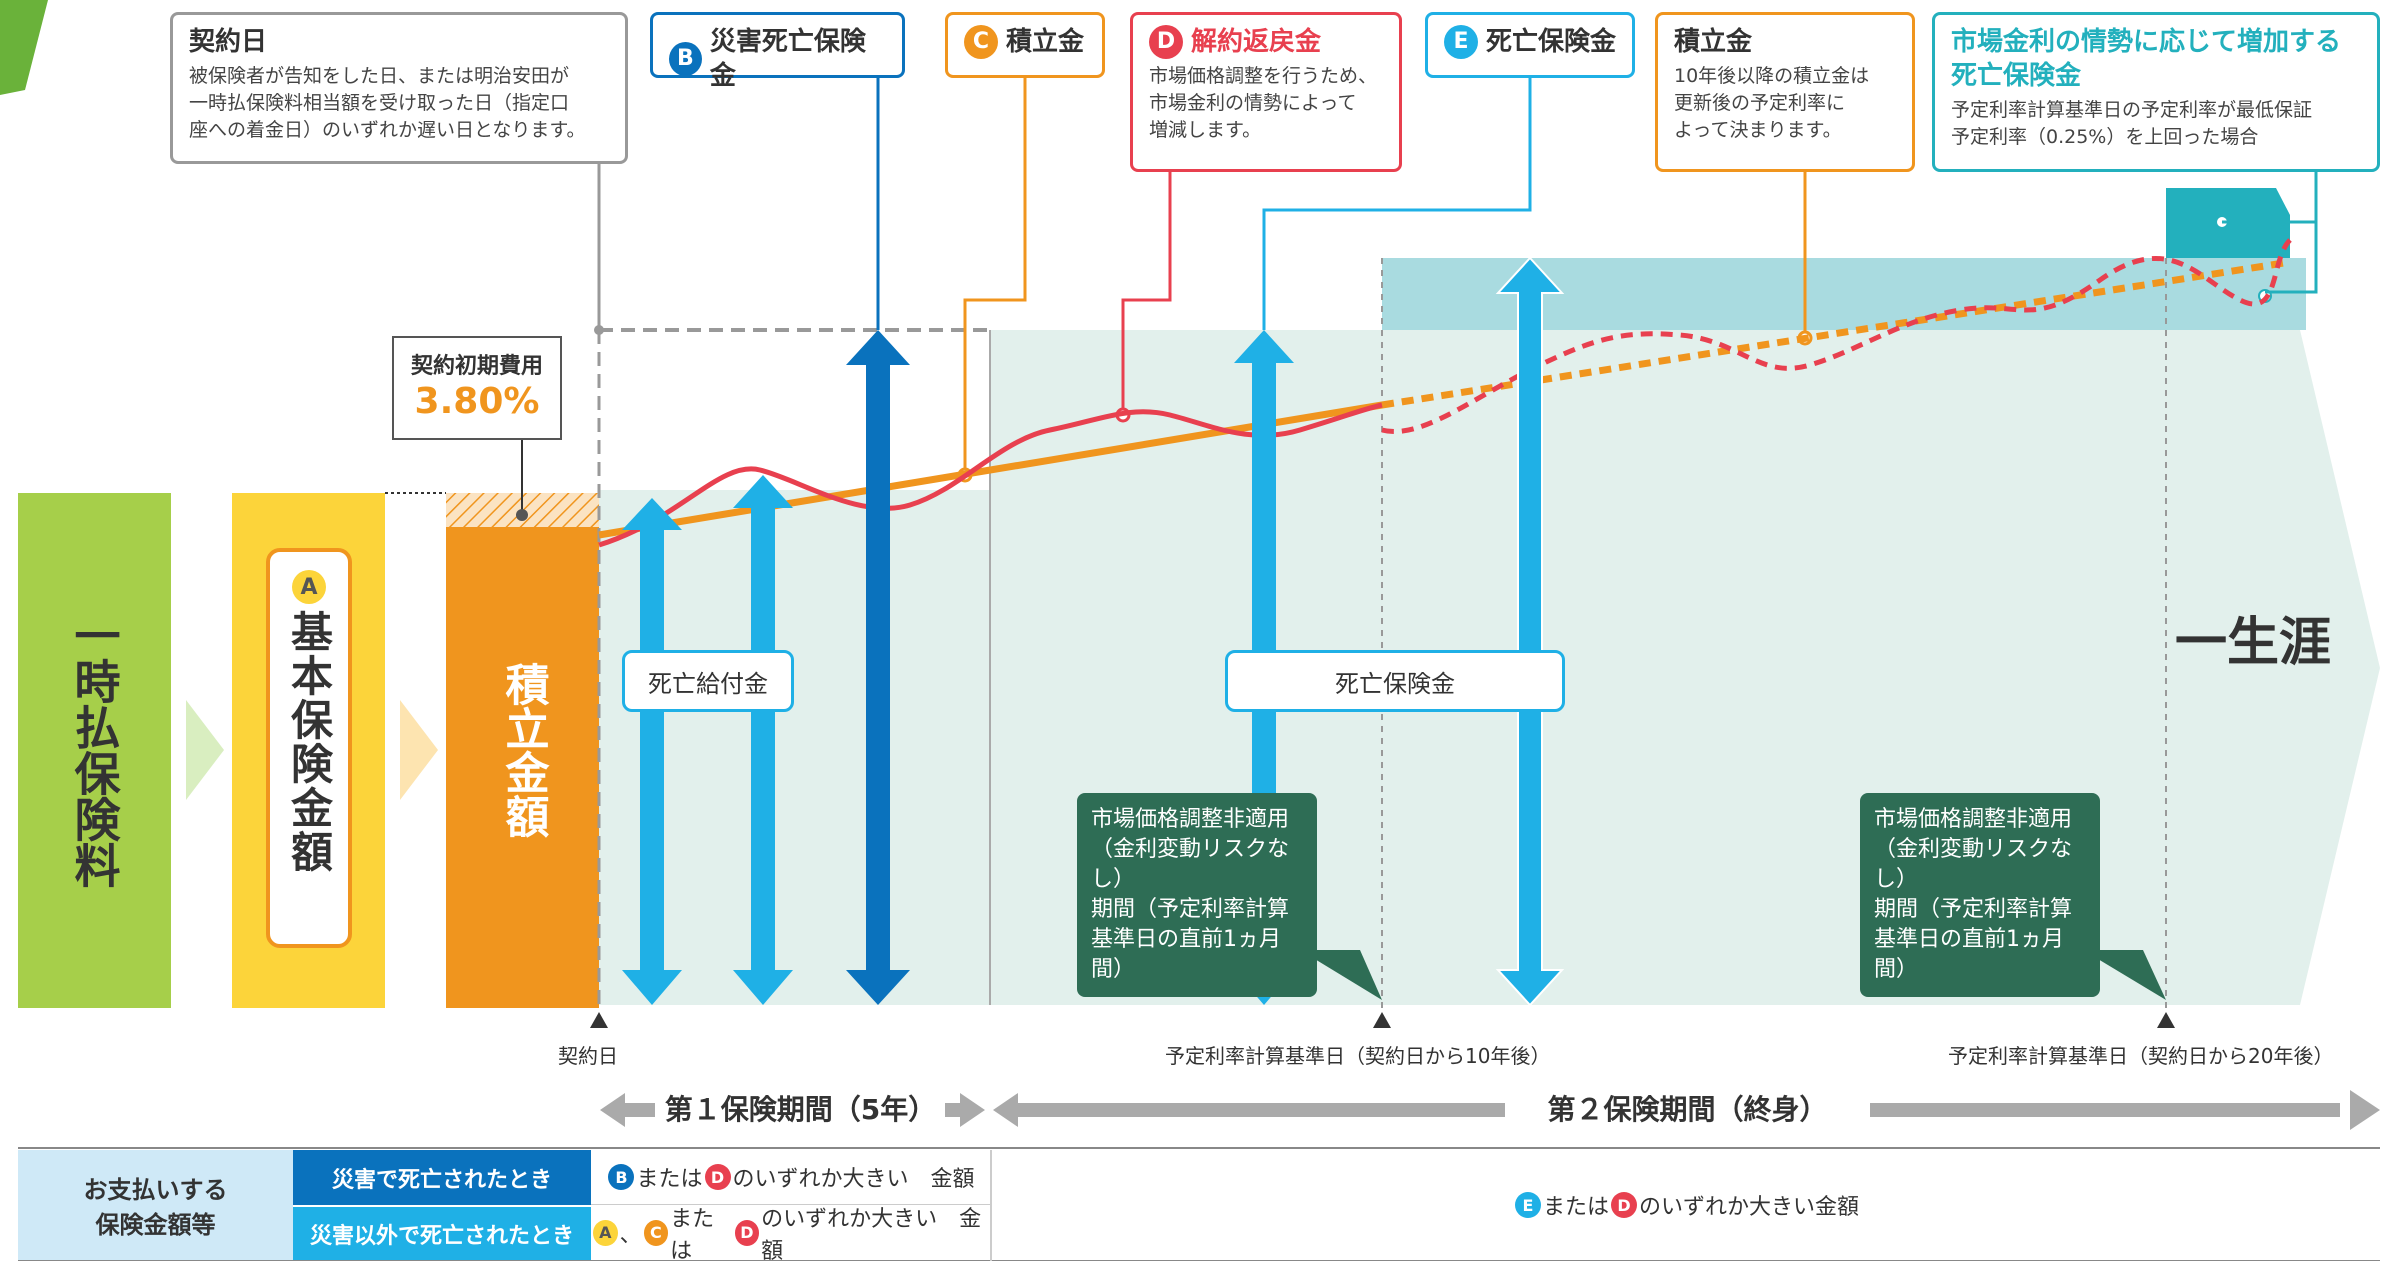 This screenshot has height=1265, width=2386. I want to click on premium-block, so click(94, 750).